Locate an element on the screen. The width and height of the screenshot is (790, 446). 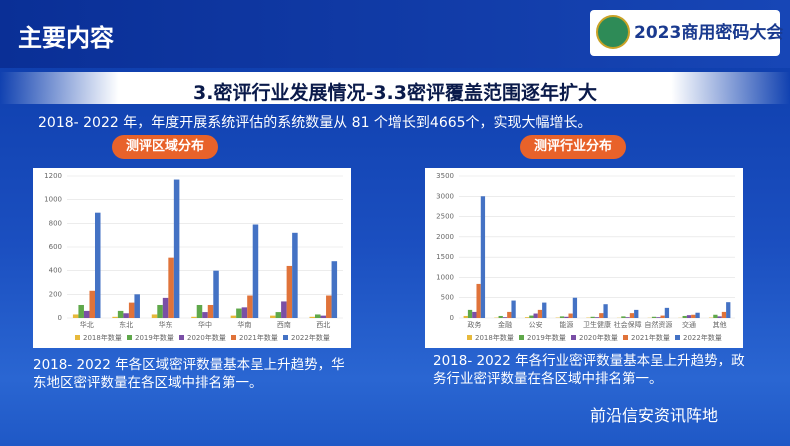
y-tick-label: 1200 is located at coordinates (53, 176).